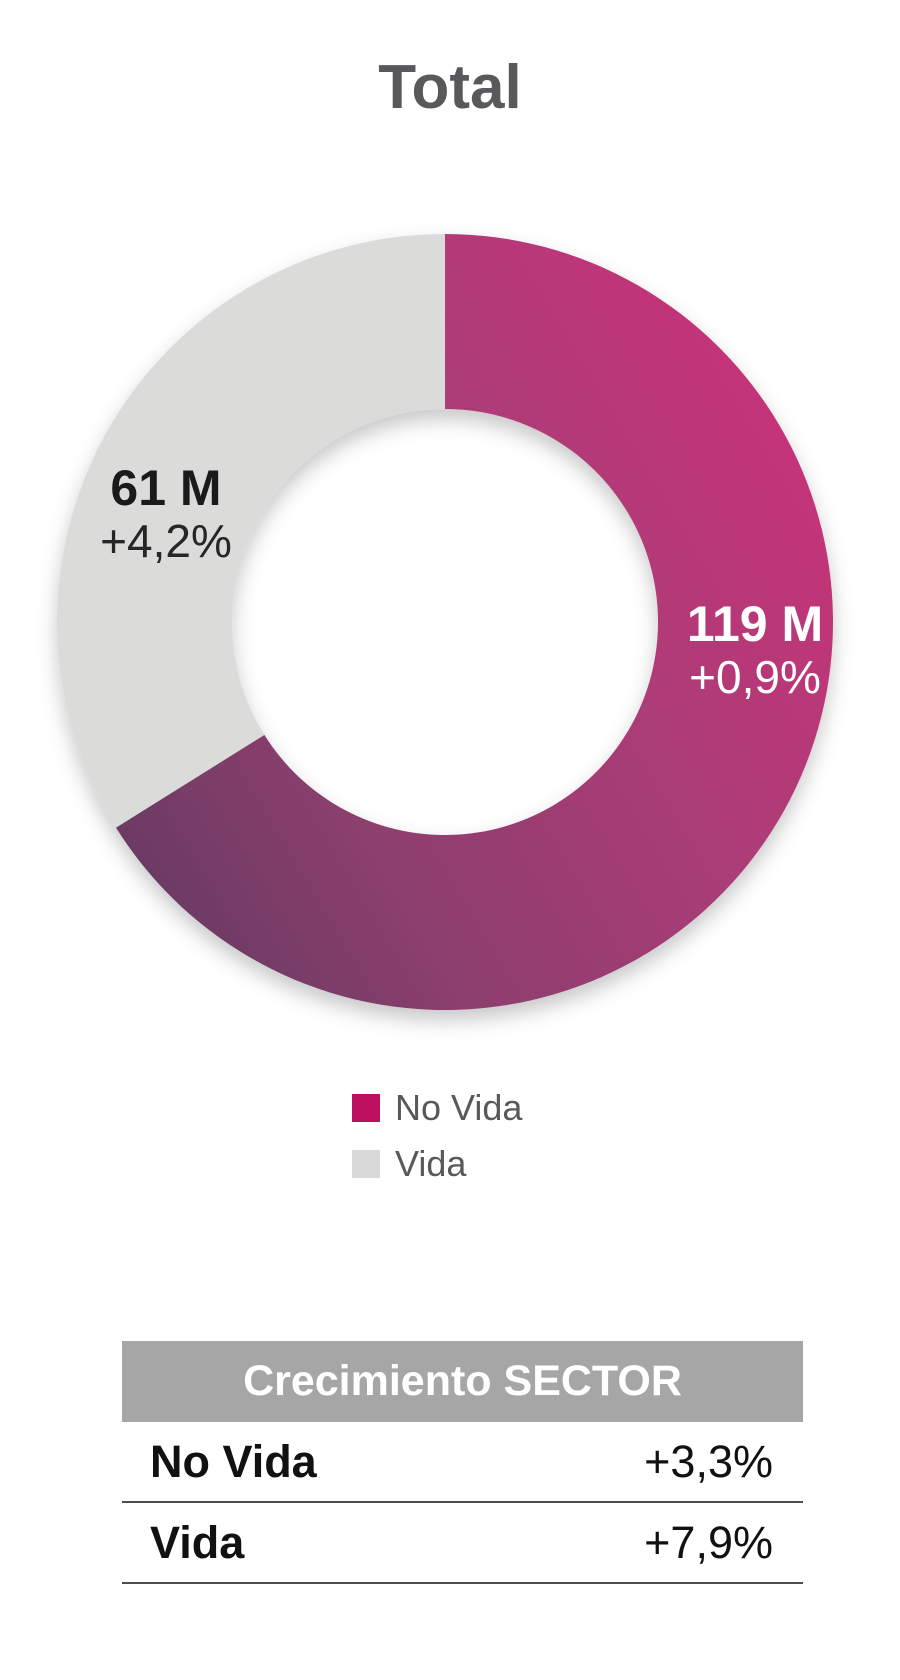  Describe the element at coordinates (450, 87) in the screenshot. I see `chart-title: Total` at that location.